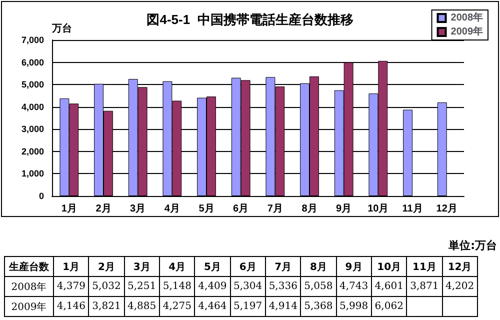  I want to click on chart-title: 図4-5-1 中国携帯電話生産台数推移, so click(250, 19).